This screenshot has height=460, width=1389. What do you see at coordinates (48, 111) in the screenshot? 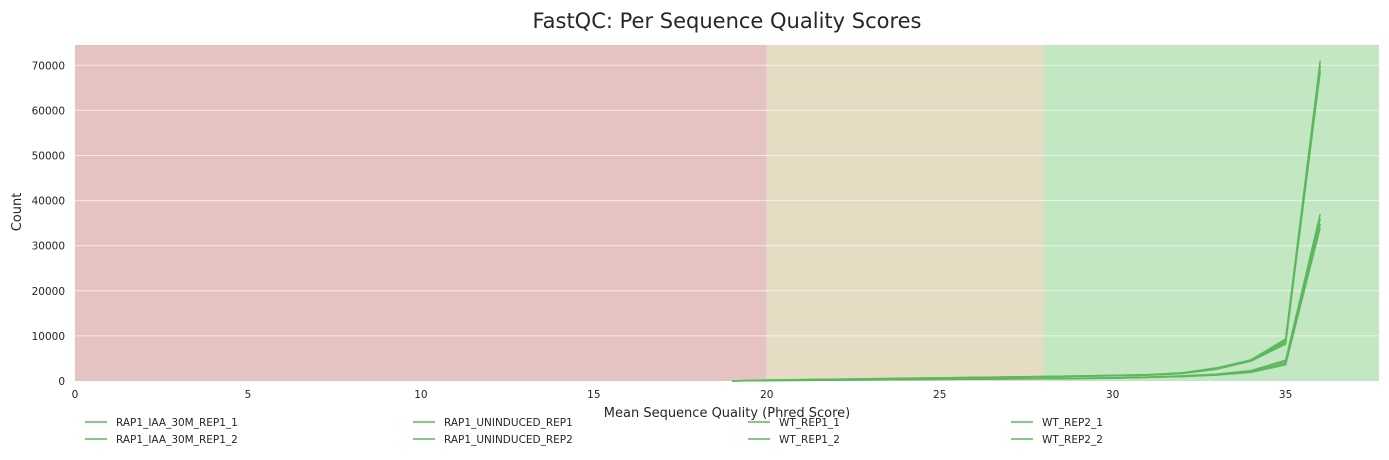
I see `y-tick-label: 60000` at bounding box center [48, 111].